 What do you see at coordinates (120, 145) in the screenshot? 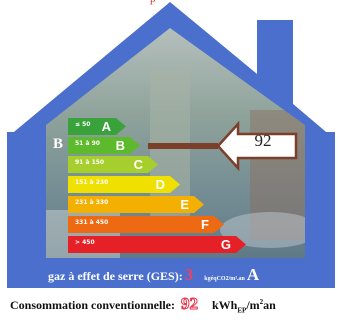
I see `energy-bar-letter: B` at bounding box center [120, 145].